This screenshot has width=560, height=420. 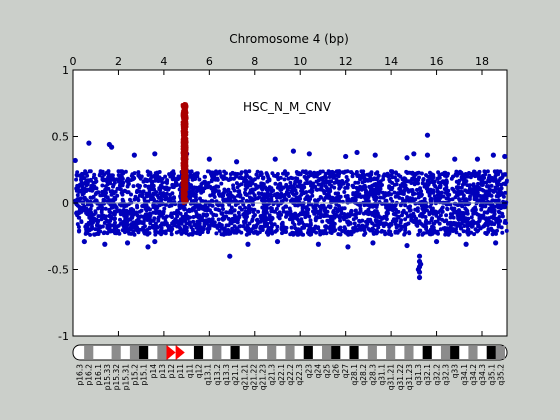 I want to click on ideogram-band-label: q34.1, so click(x=464, y=375).